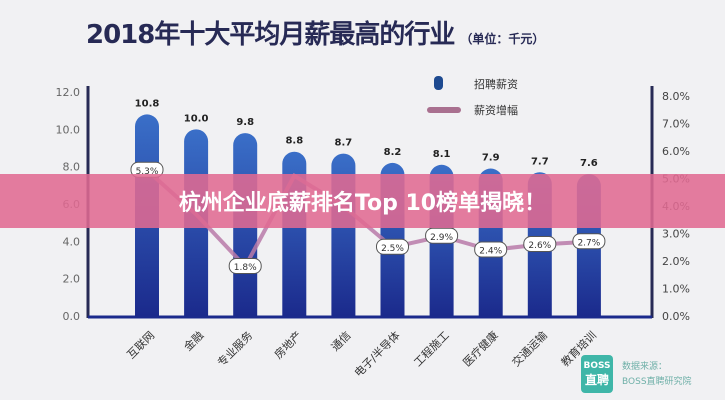 The image size is (725, 400). What do you see at coordinates (431, 349) in the screenshot?
I see `category-label: 工程施工` at bounding box center [431, 349].